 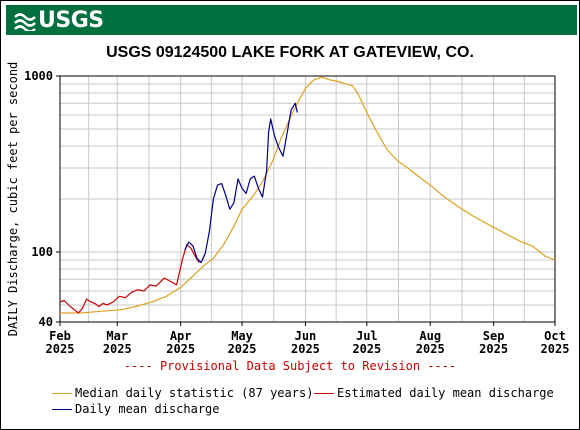 I want to click on usgs-wave-icon, so click(x=25, y=22).